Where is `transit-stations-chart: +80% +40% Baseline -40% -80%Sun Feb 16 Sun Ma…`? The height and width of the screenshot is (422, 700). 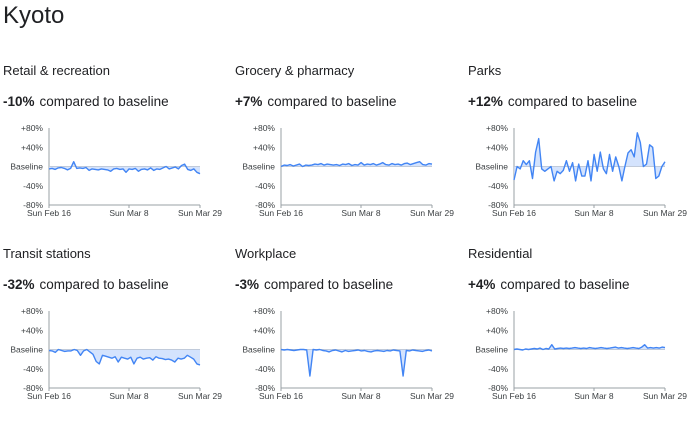
transit-stations-chart: +80% +40% Baseline -40% -80%Sun Feb 16 Sun Ma… is located at coordinates (116, 353).